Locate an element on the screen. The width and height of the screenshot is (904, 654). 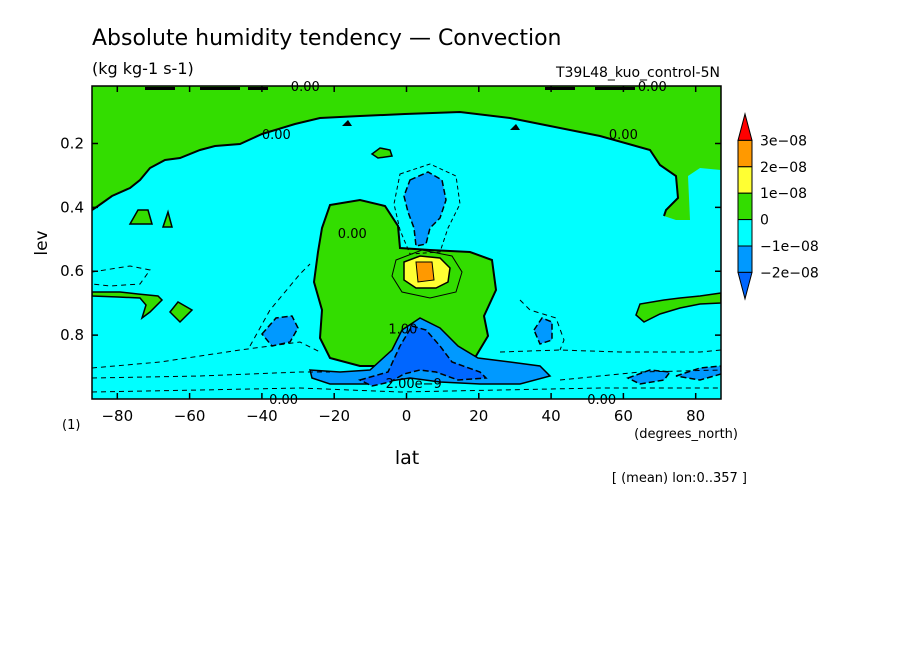
x-tick-label: −40 is located at coordinates (262, 416).